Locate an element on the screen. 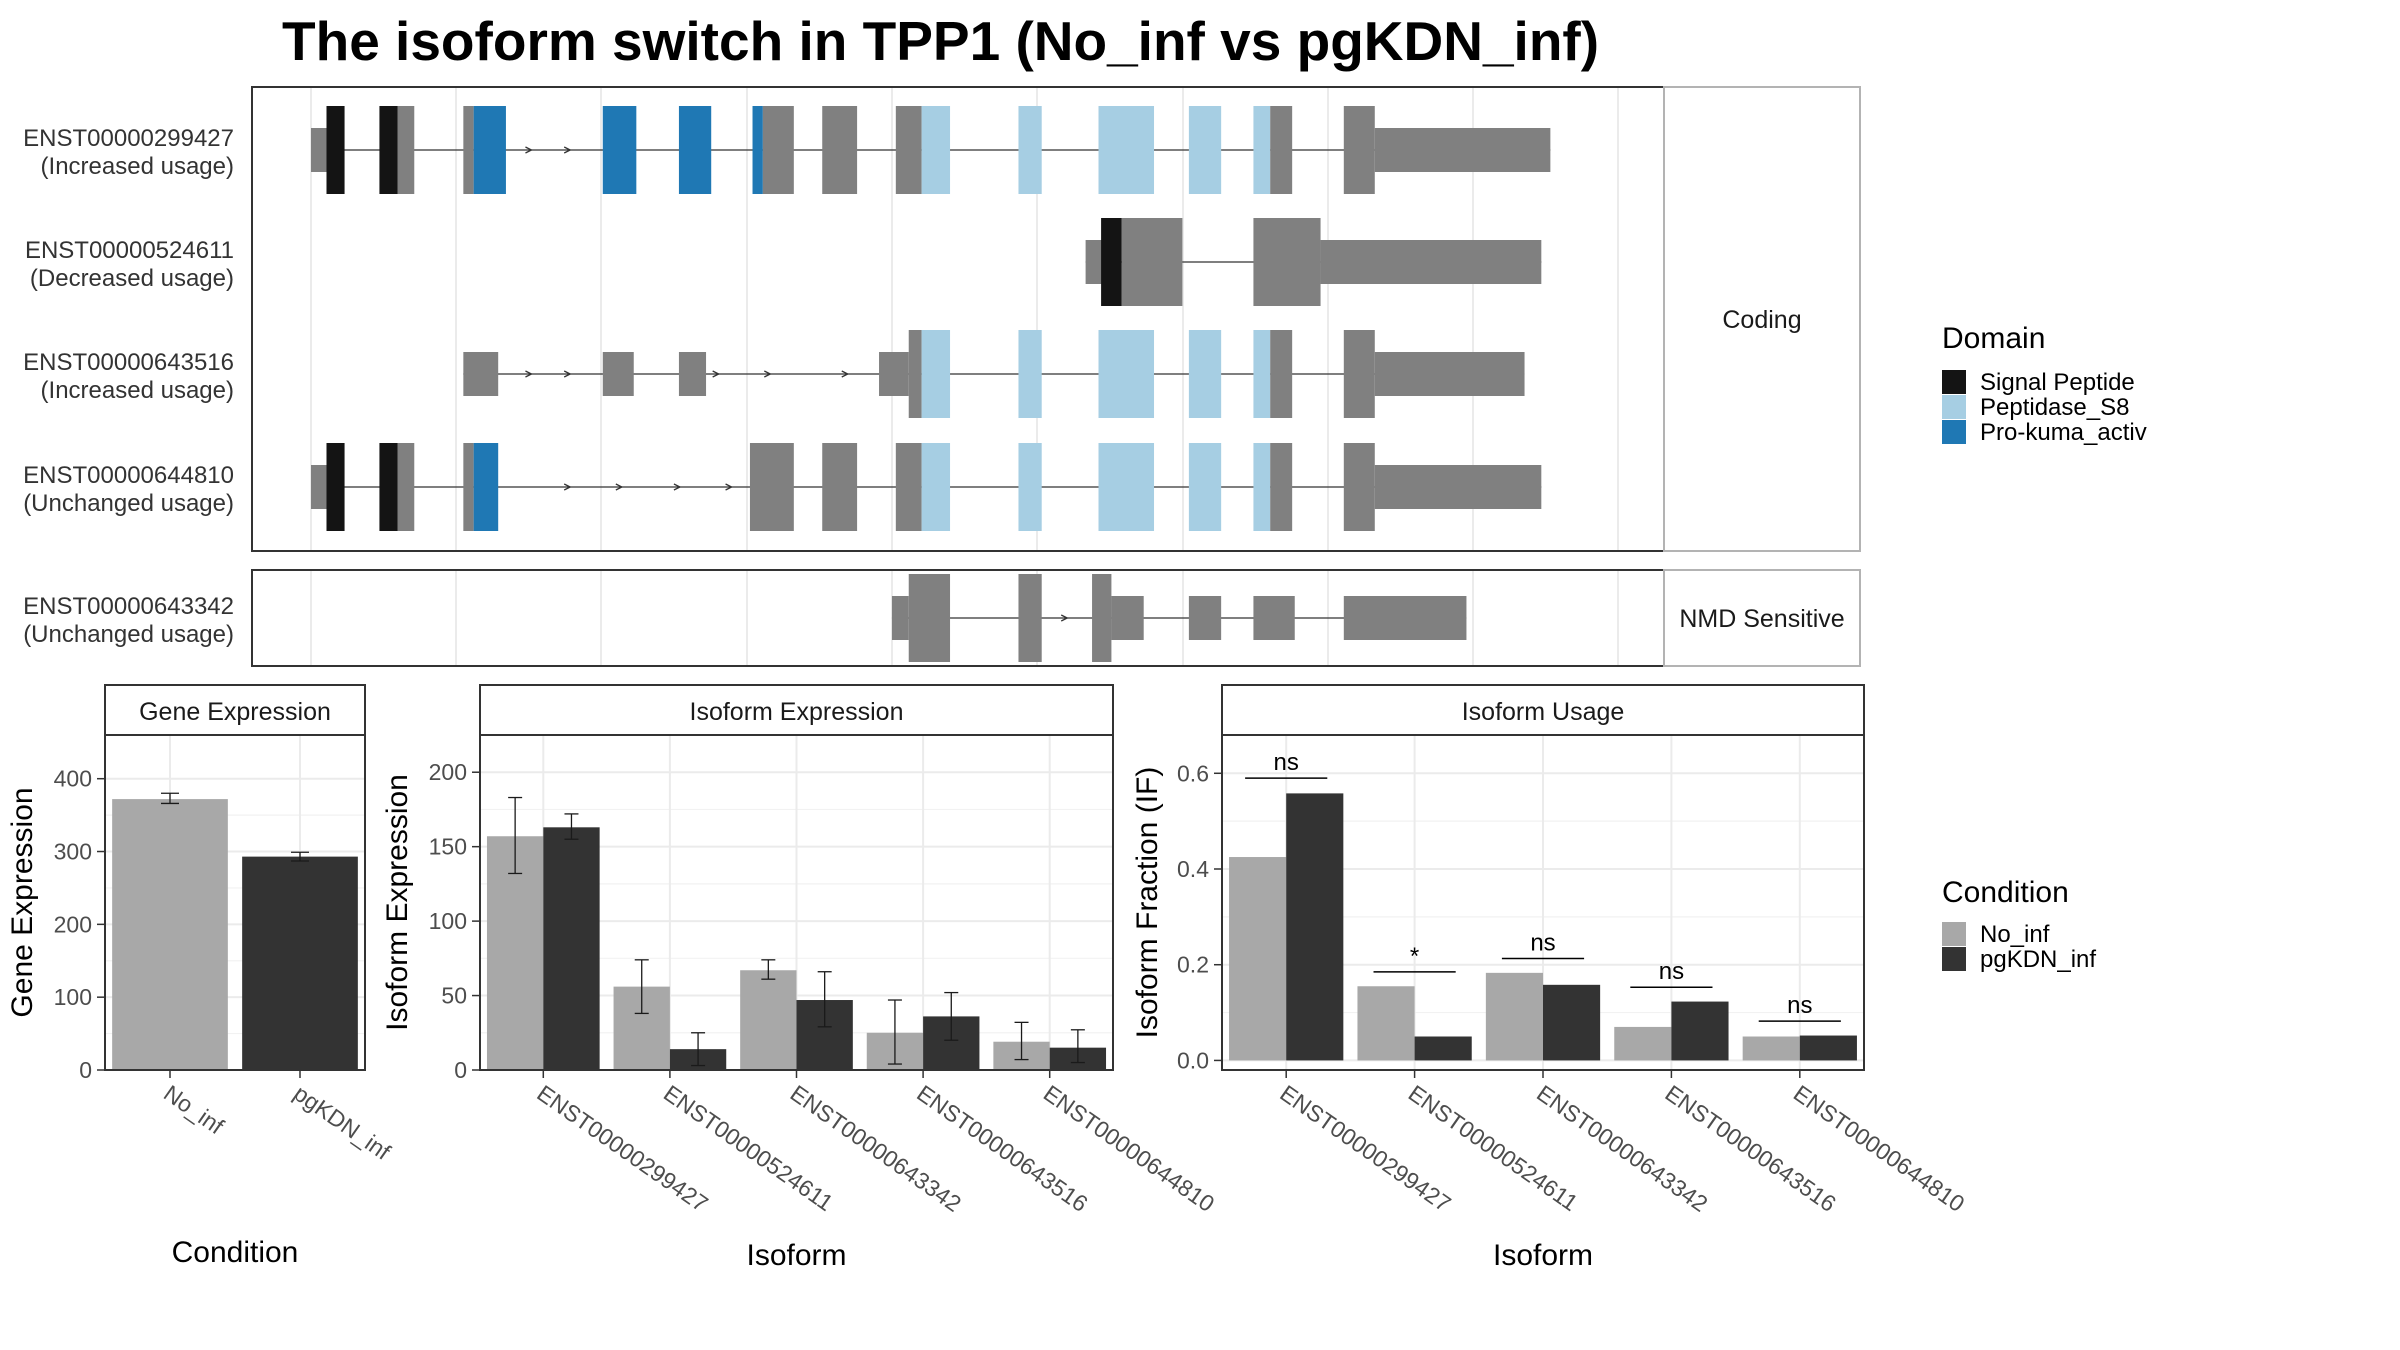  bar-pgKDN_inf is located at coordinates (300, 963).